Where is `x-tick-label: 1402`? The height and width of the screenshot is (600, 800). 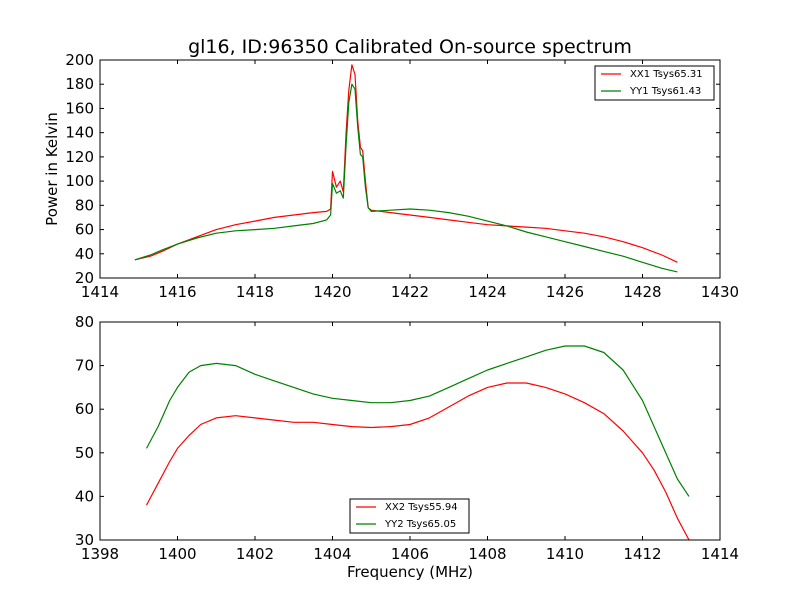 x-tick-label: 1402 is located at coordinates (255, 554).